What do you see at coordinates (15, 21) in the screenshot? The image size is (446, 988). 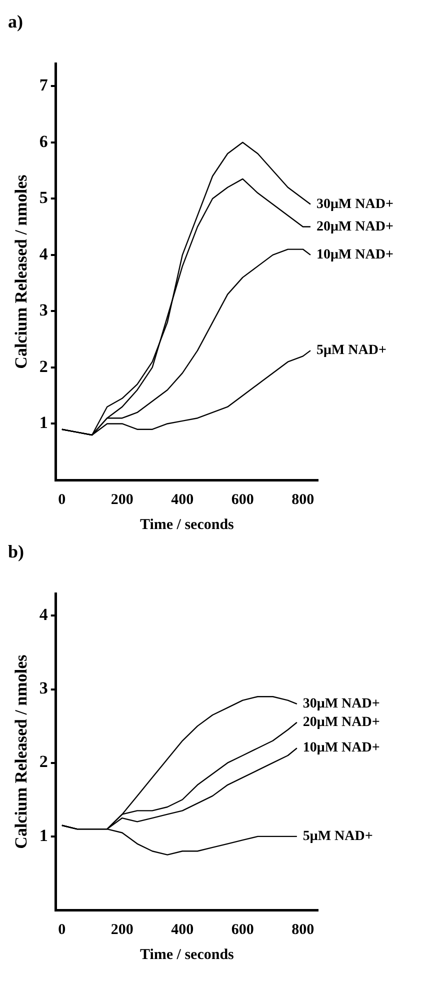 I see `chart-title: a)` at bounding box center [15, 21].